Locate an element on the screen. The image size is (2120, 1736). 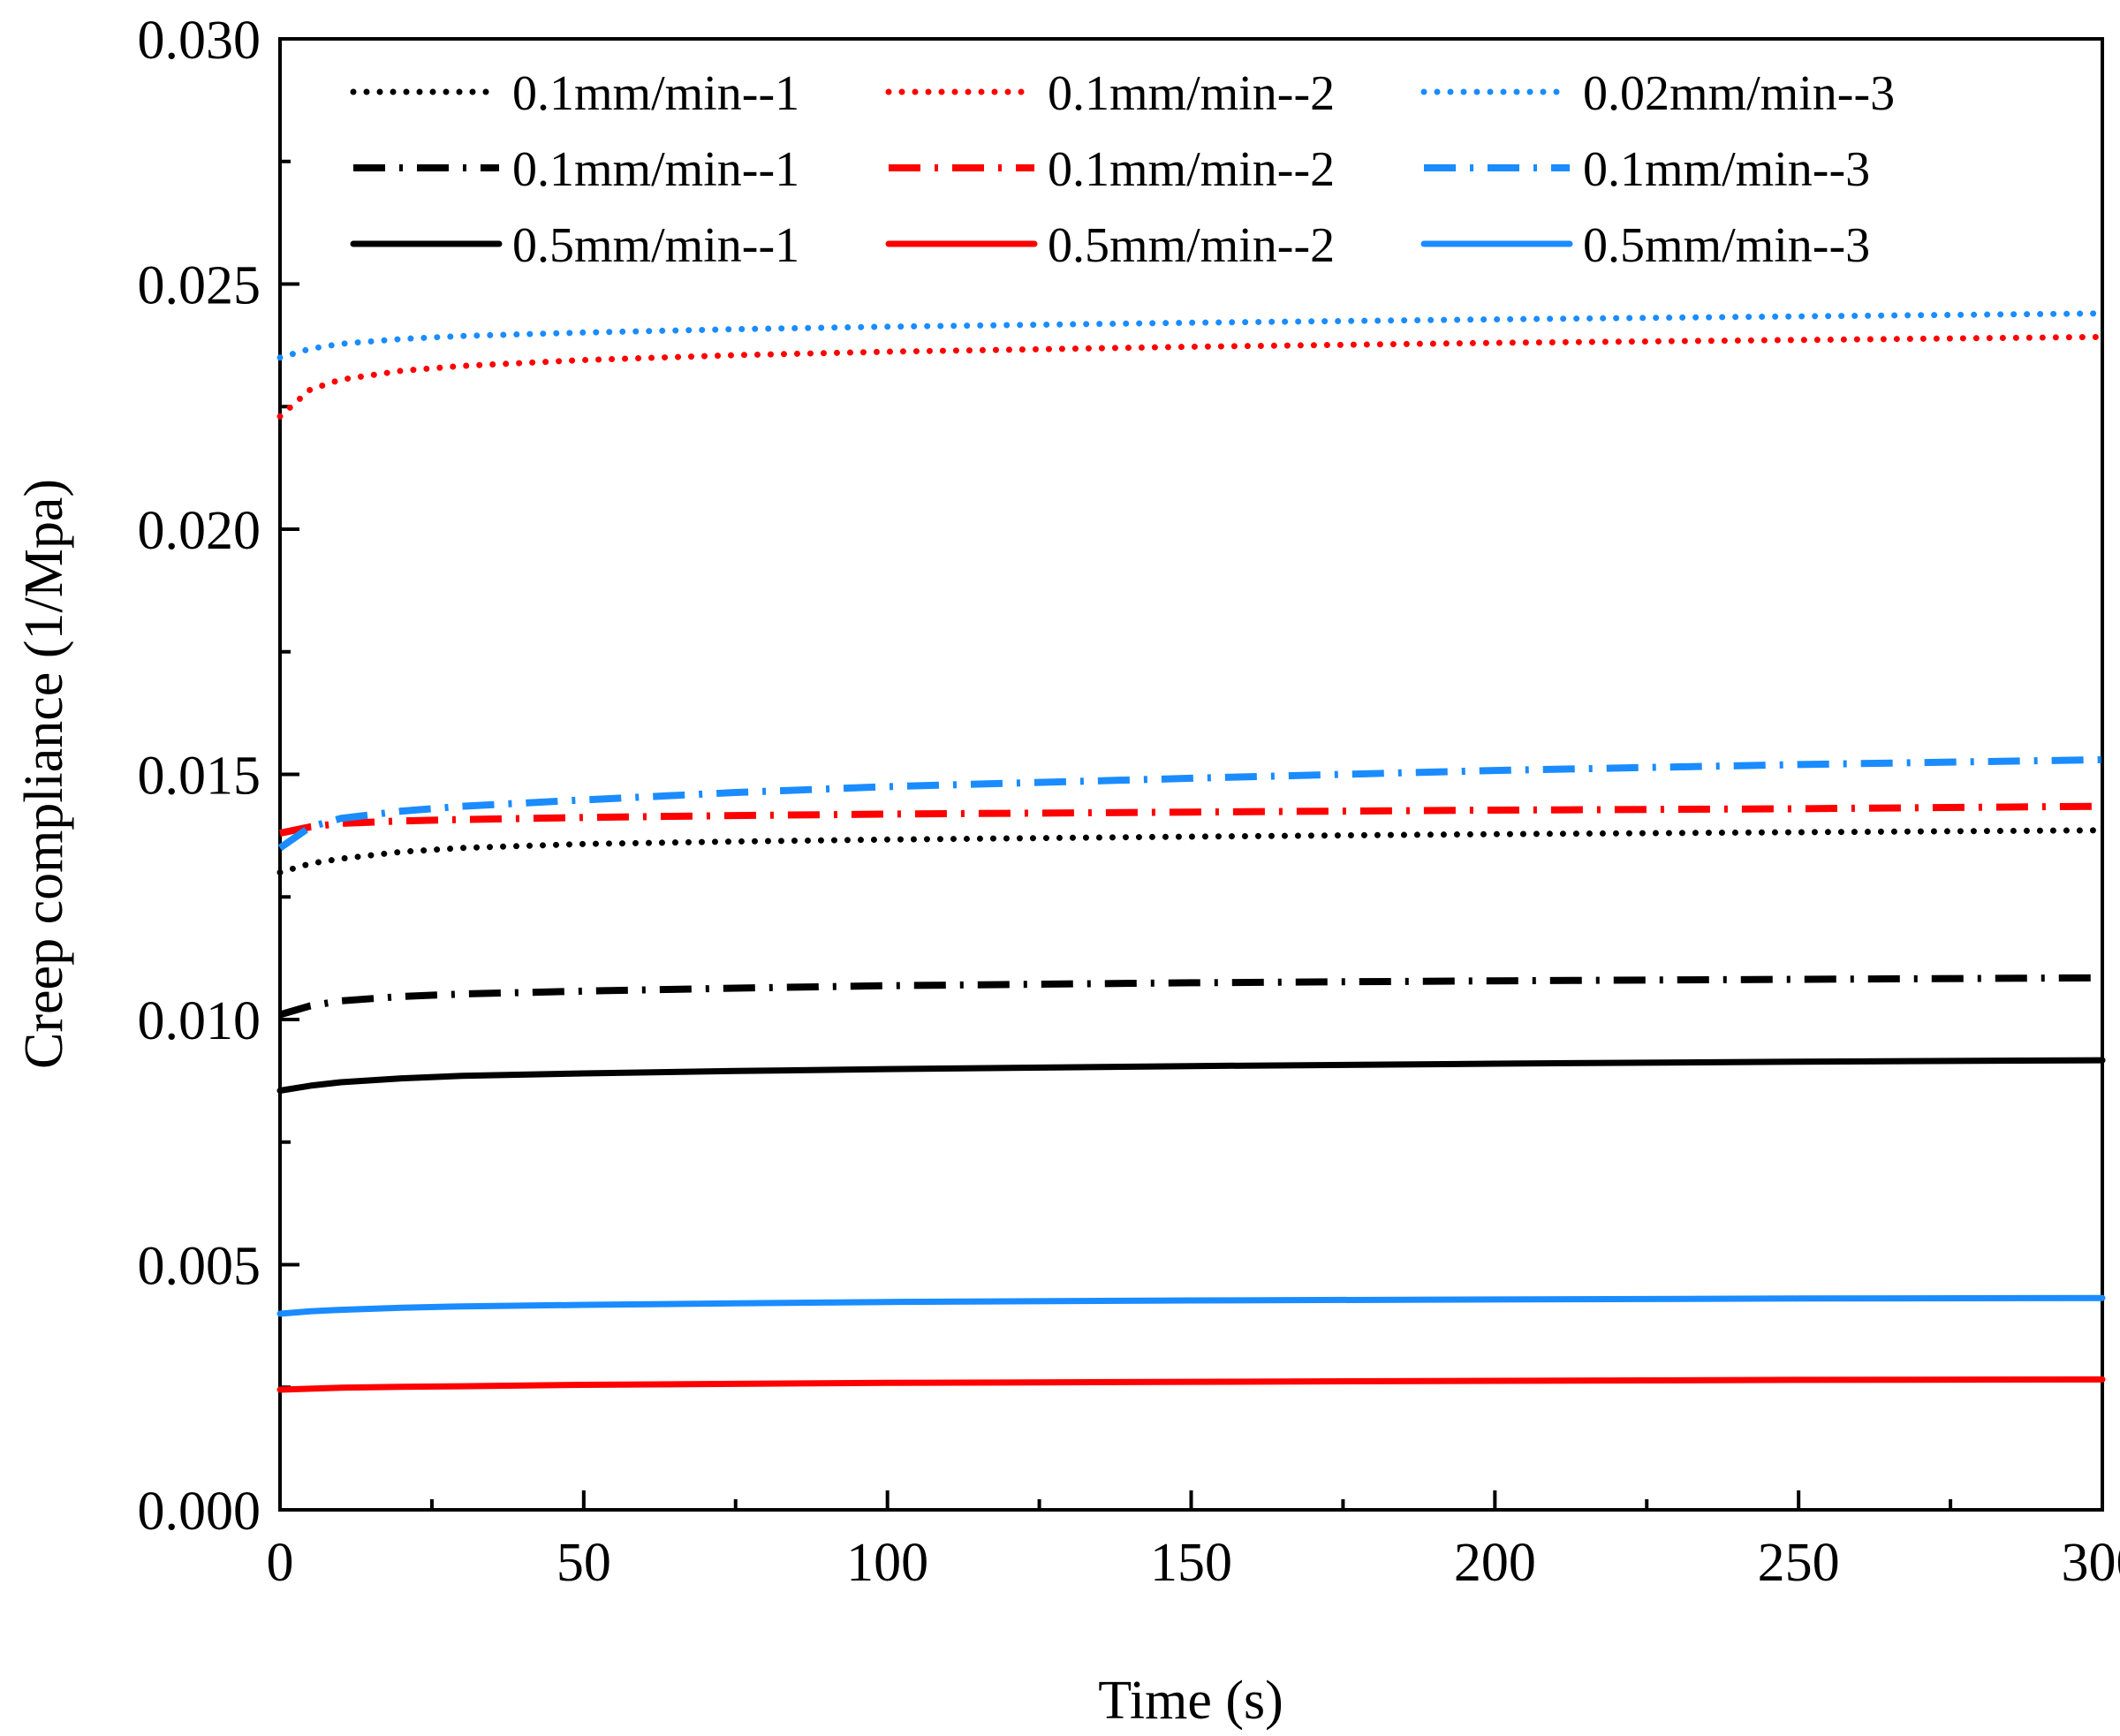
x-tick-label: 0 is located at coordinates (280, 1563).